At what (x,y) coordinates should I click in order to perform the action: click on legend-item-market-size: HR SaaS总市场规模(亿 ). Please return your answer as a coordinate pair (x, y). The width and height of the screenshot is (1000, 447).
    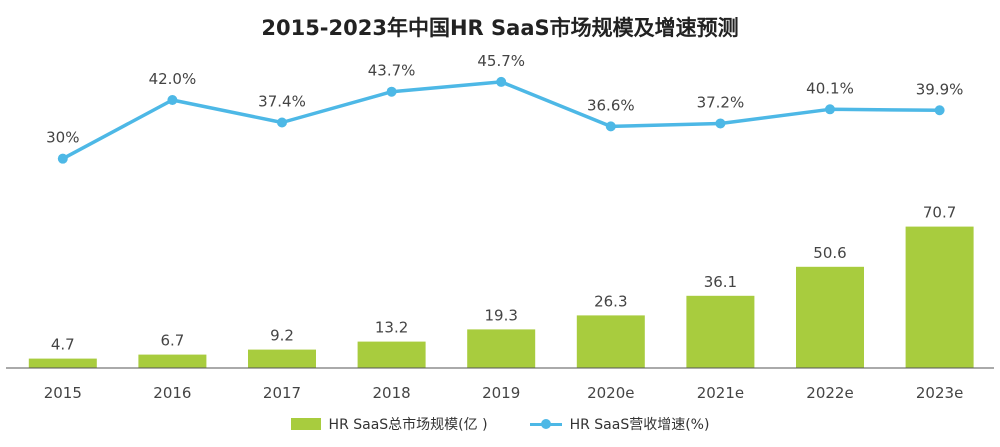
    Looking at the image, I should click on (389, 424).